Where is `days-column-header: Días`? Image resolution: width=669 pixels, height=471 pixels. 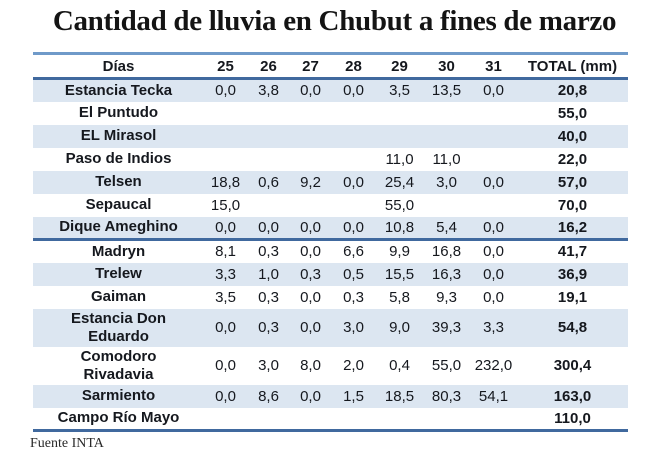
days-column-header: Días is located at coordinates (118, 66).